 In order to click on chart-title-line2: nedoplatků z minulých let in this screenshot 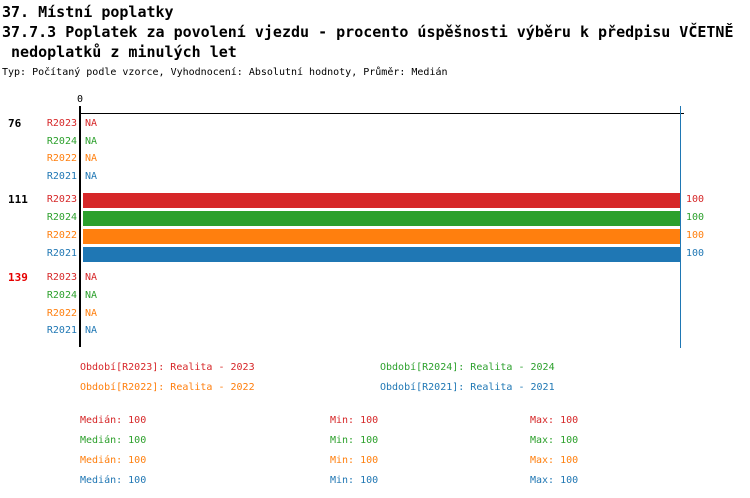, I will do `click(119, 52)`.